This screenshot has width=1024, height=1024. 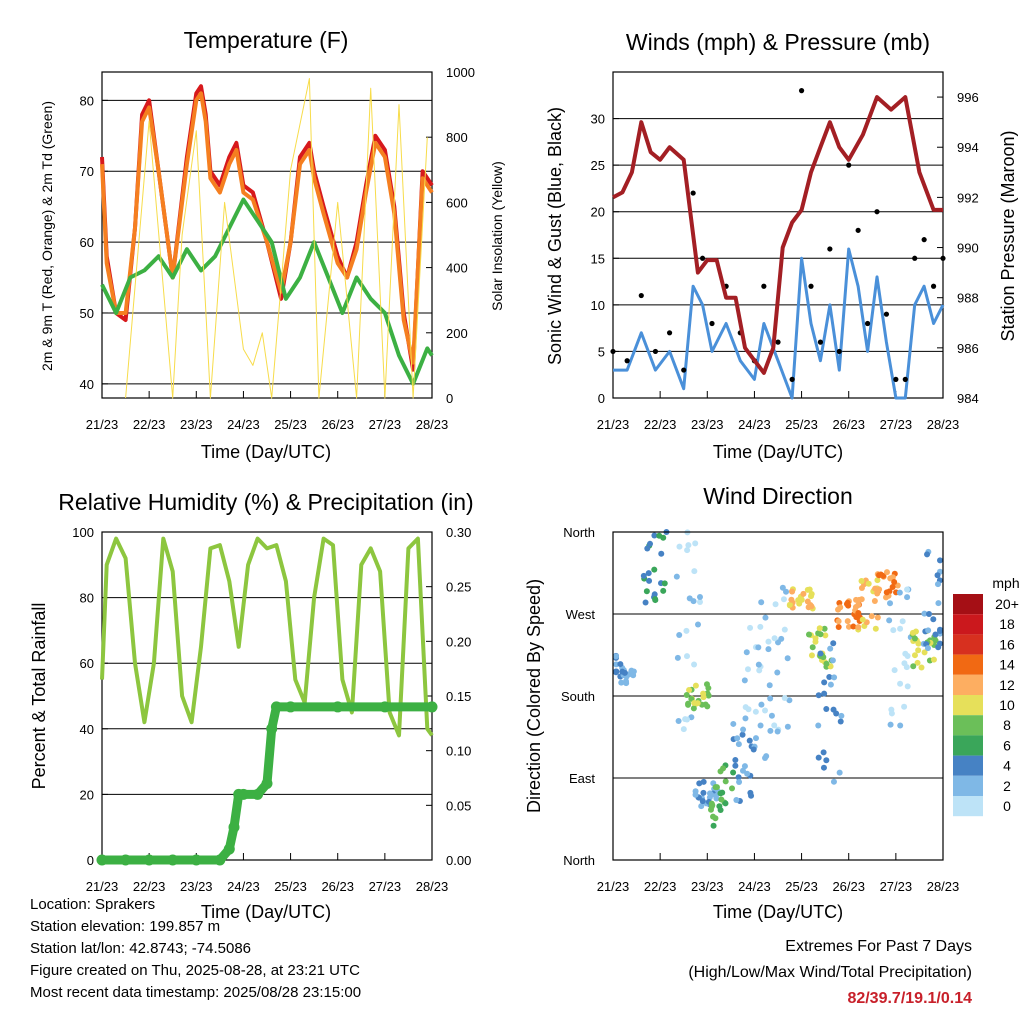 What do you see at coordinates (613, 886) in the screenshot?
I see `x-tick-label: 21/23` at bounding box center [613, 886].